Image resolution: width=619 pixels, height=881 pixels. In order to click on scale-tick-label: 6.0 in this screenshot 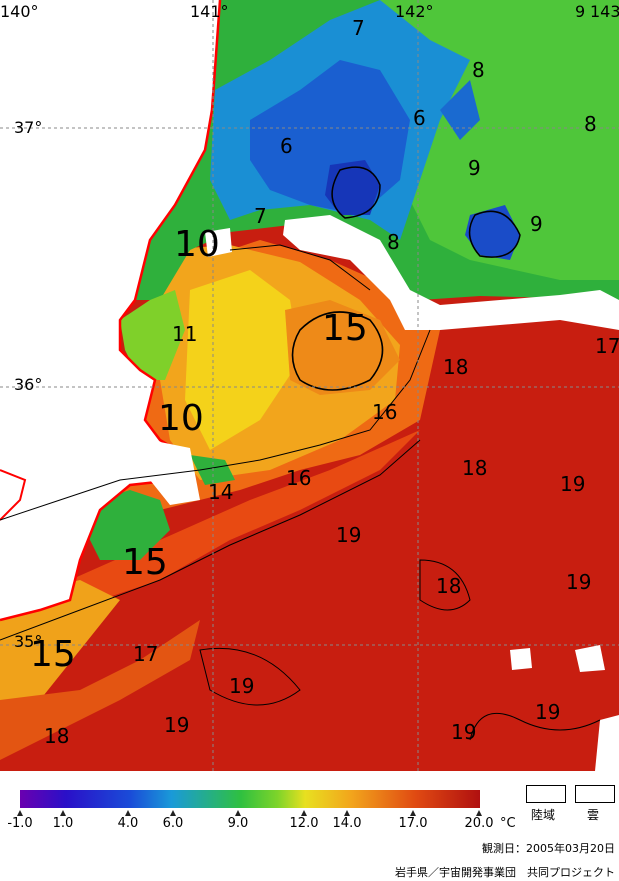, I will do `click(173, 823)`.